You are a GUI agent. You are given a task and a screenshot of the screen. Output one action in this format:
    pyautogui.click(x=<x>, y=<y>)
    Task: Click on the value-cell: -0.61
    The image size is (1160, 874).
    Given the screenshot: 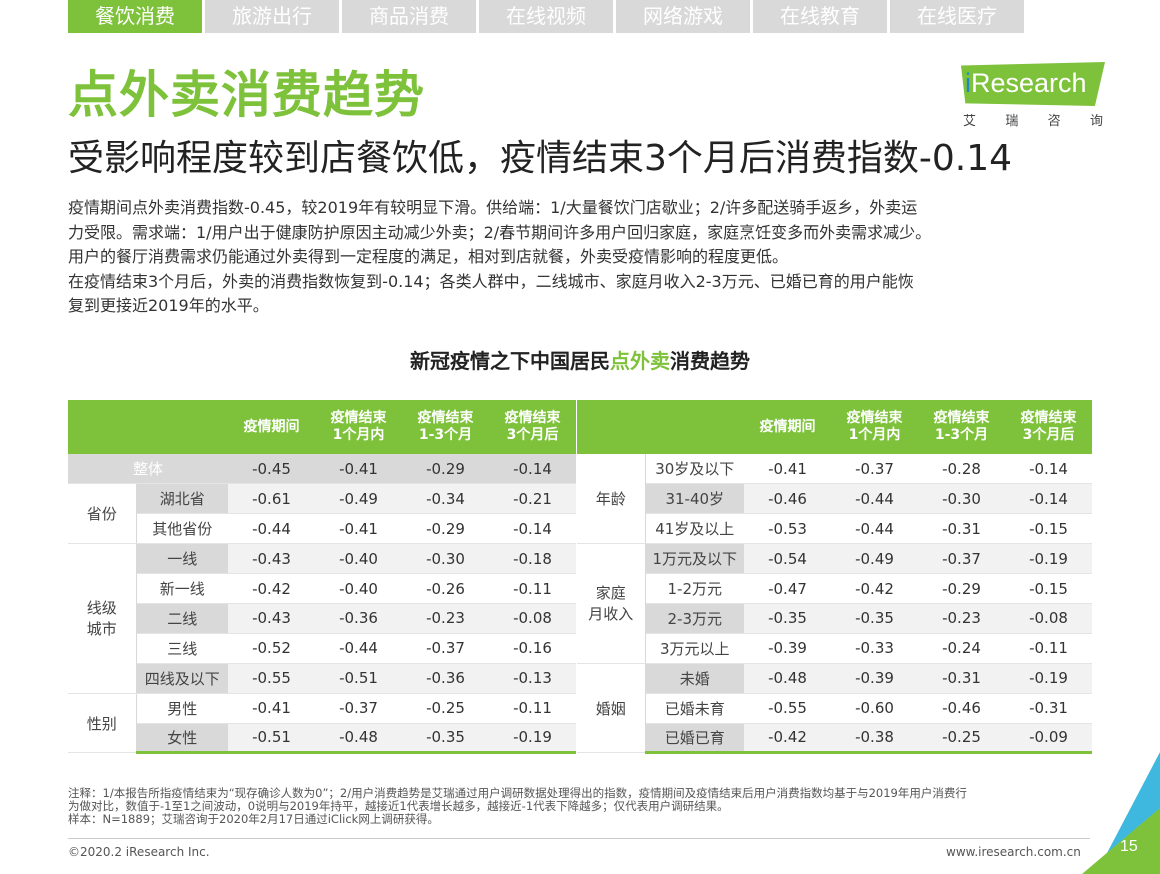 What is the action you would take?
    pyautogui.click(x=271, y=499)
    